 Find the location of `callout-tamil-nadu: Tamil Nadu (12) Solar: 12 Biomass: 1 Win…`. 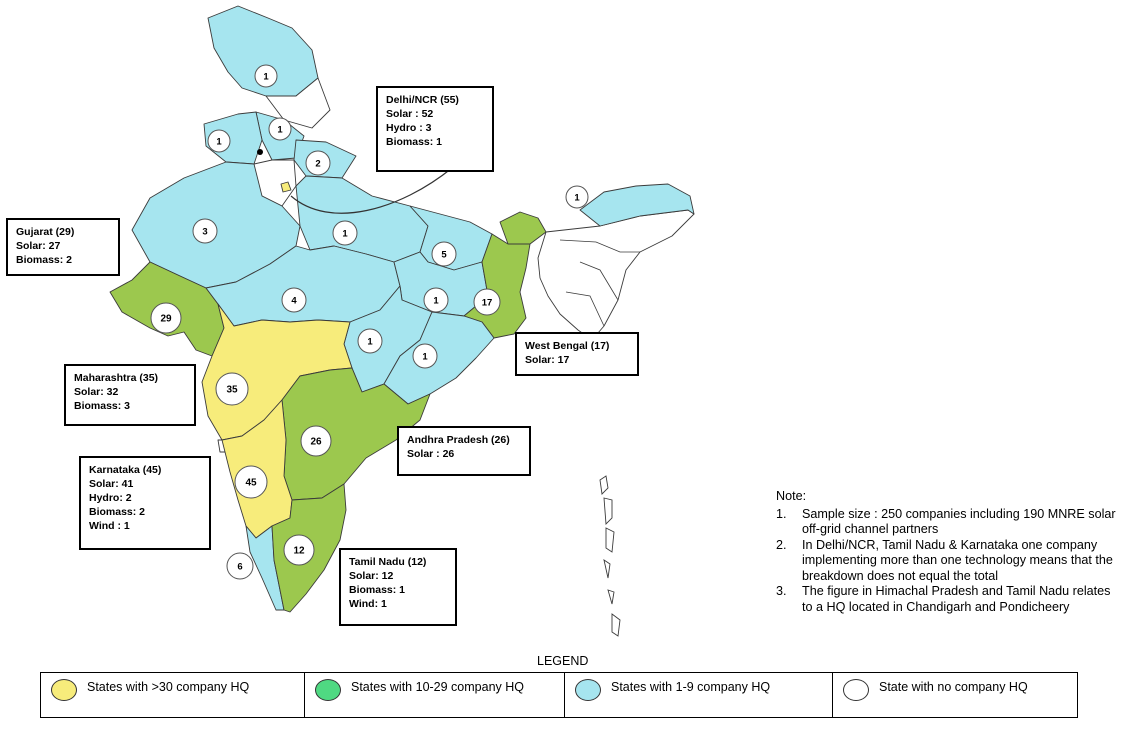

callout-tamil-nadu: Tamil Nadu (12) Solar: 12 Biomass: 1 Win… is located at coordinates (398, 587).